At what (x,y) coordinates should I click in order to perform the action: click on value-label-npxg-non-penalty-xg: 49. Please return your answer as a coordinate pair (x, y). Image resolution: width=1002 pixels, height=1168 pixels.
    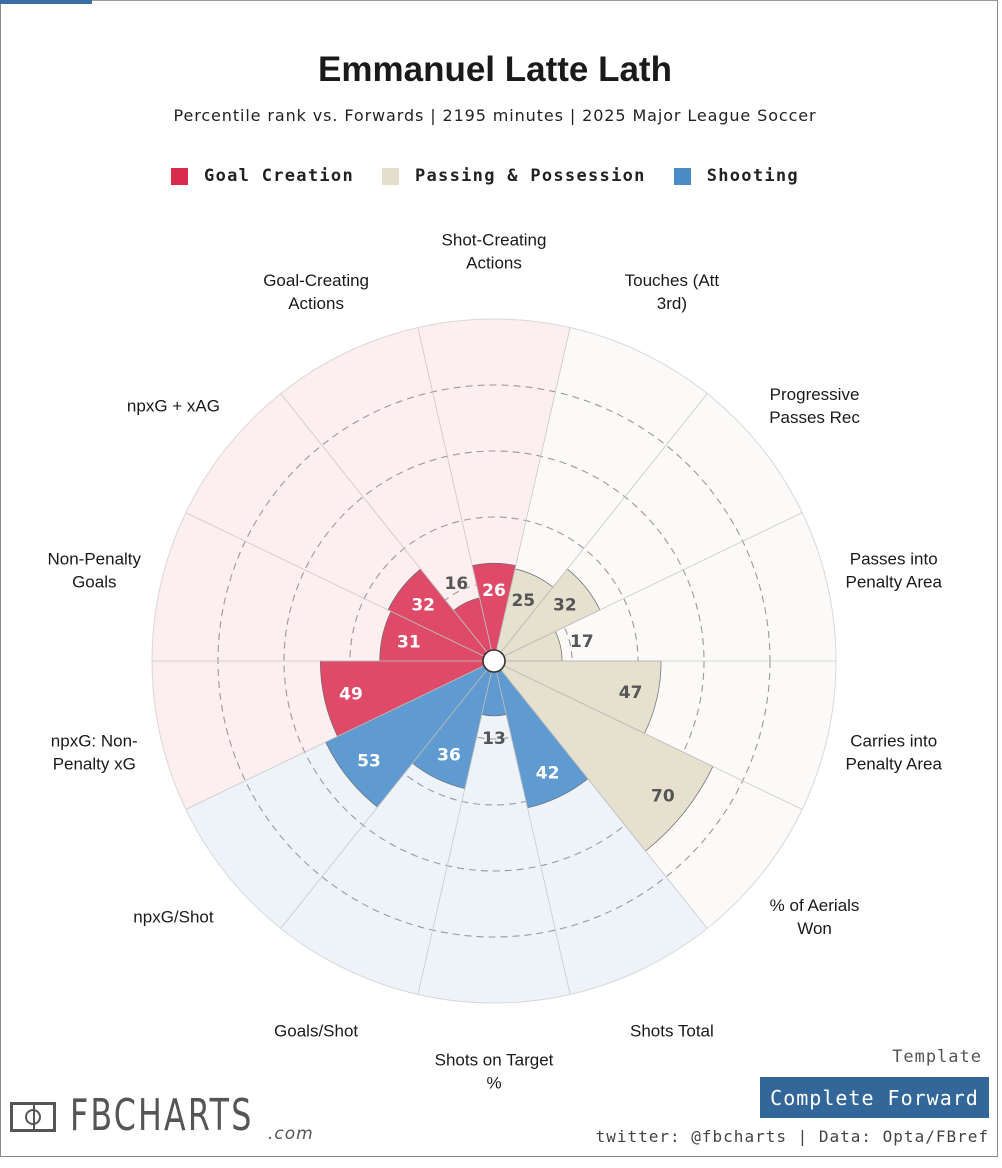
    Looking at the image, I should click on (351, 695).